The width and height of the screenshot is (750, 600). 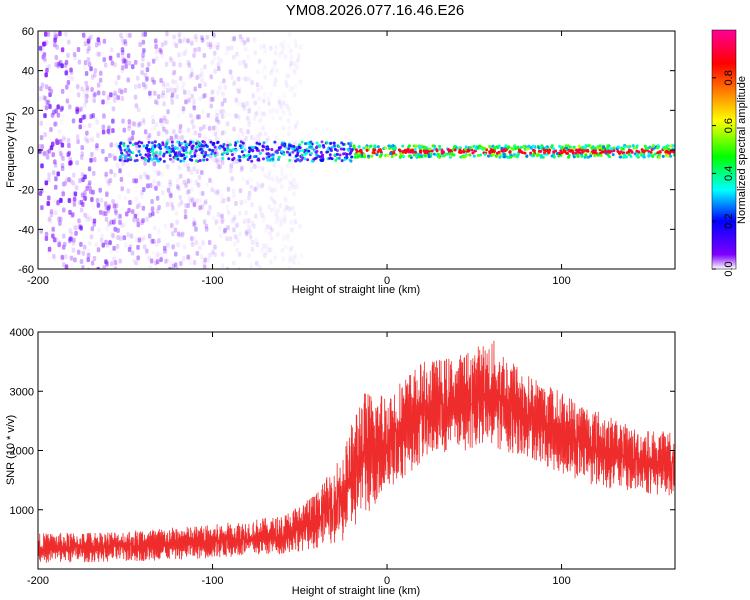 I want to click on snr-x-tick-label: 100, so click(x=561, y=581).